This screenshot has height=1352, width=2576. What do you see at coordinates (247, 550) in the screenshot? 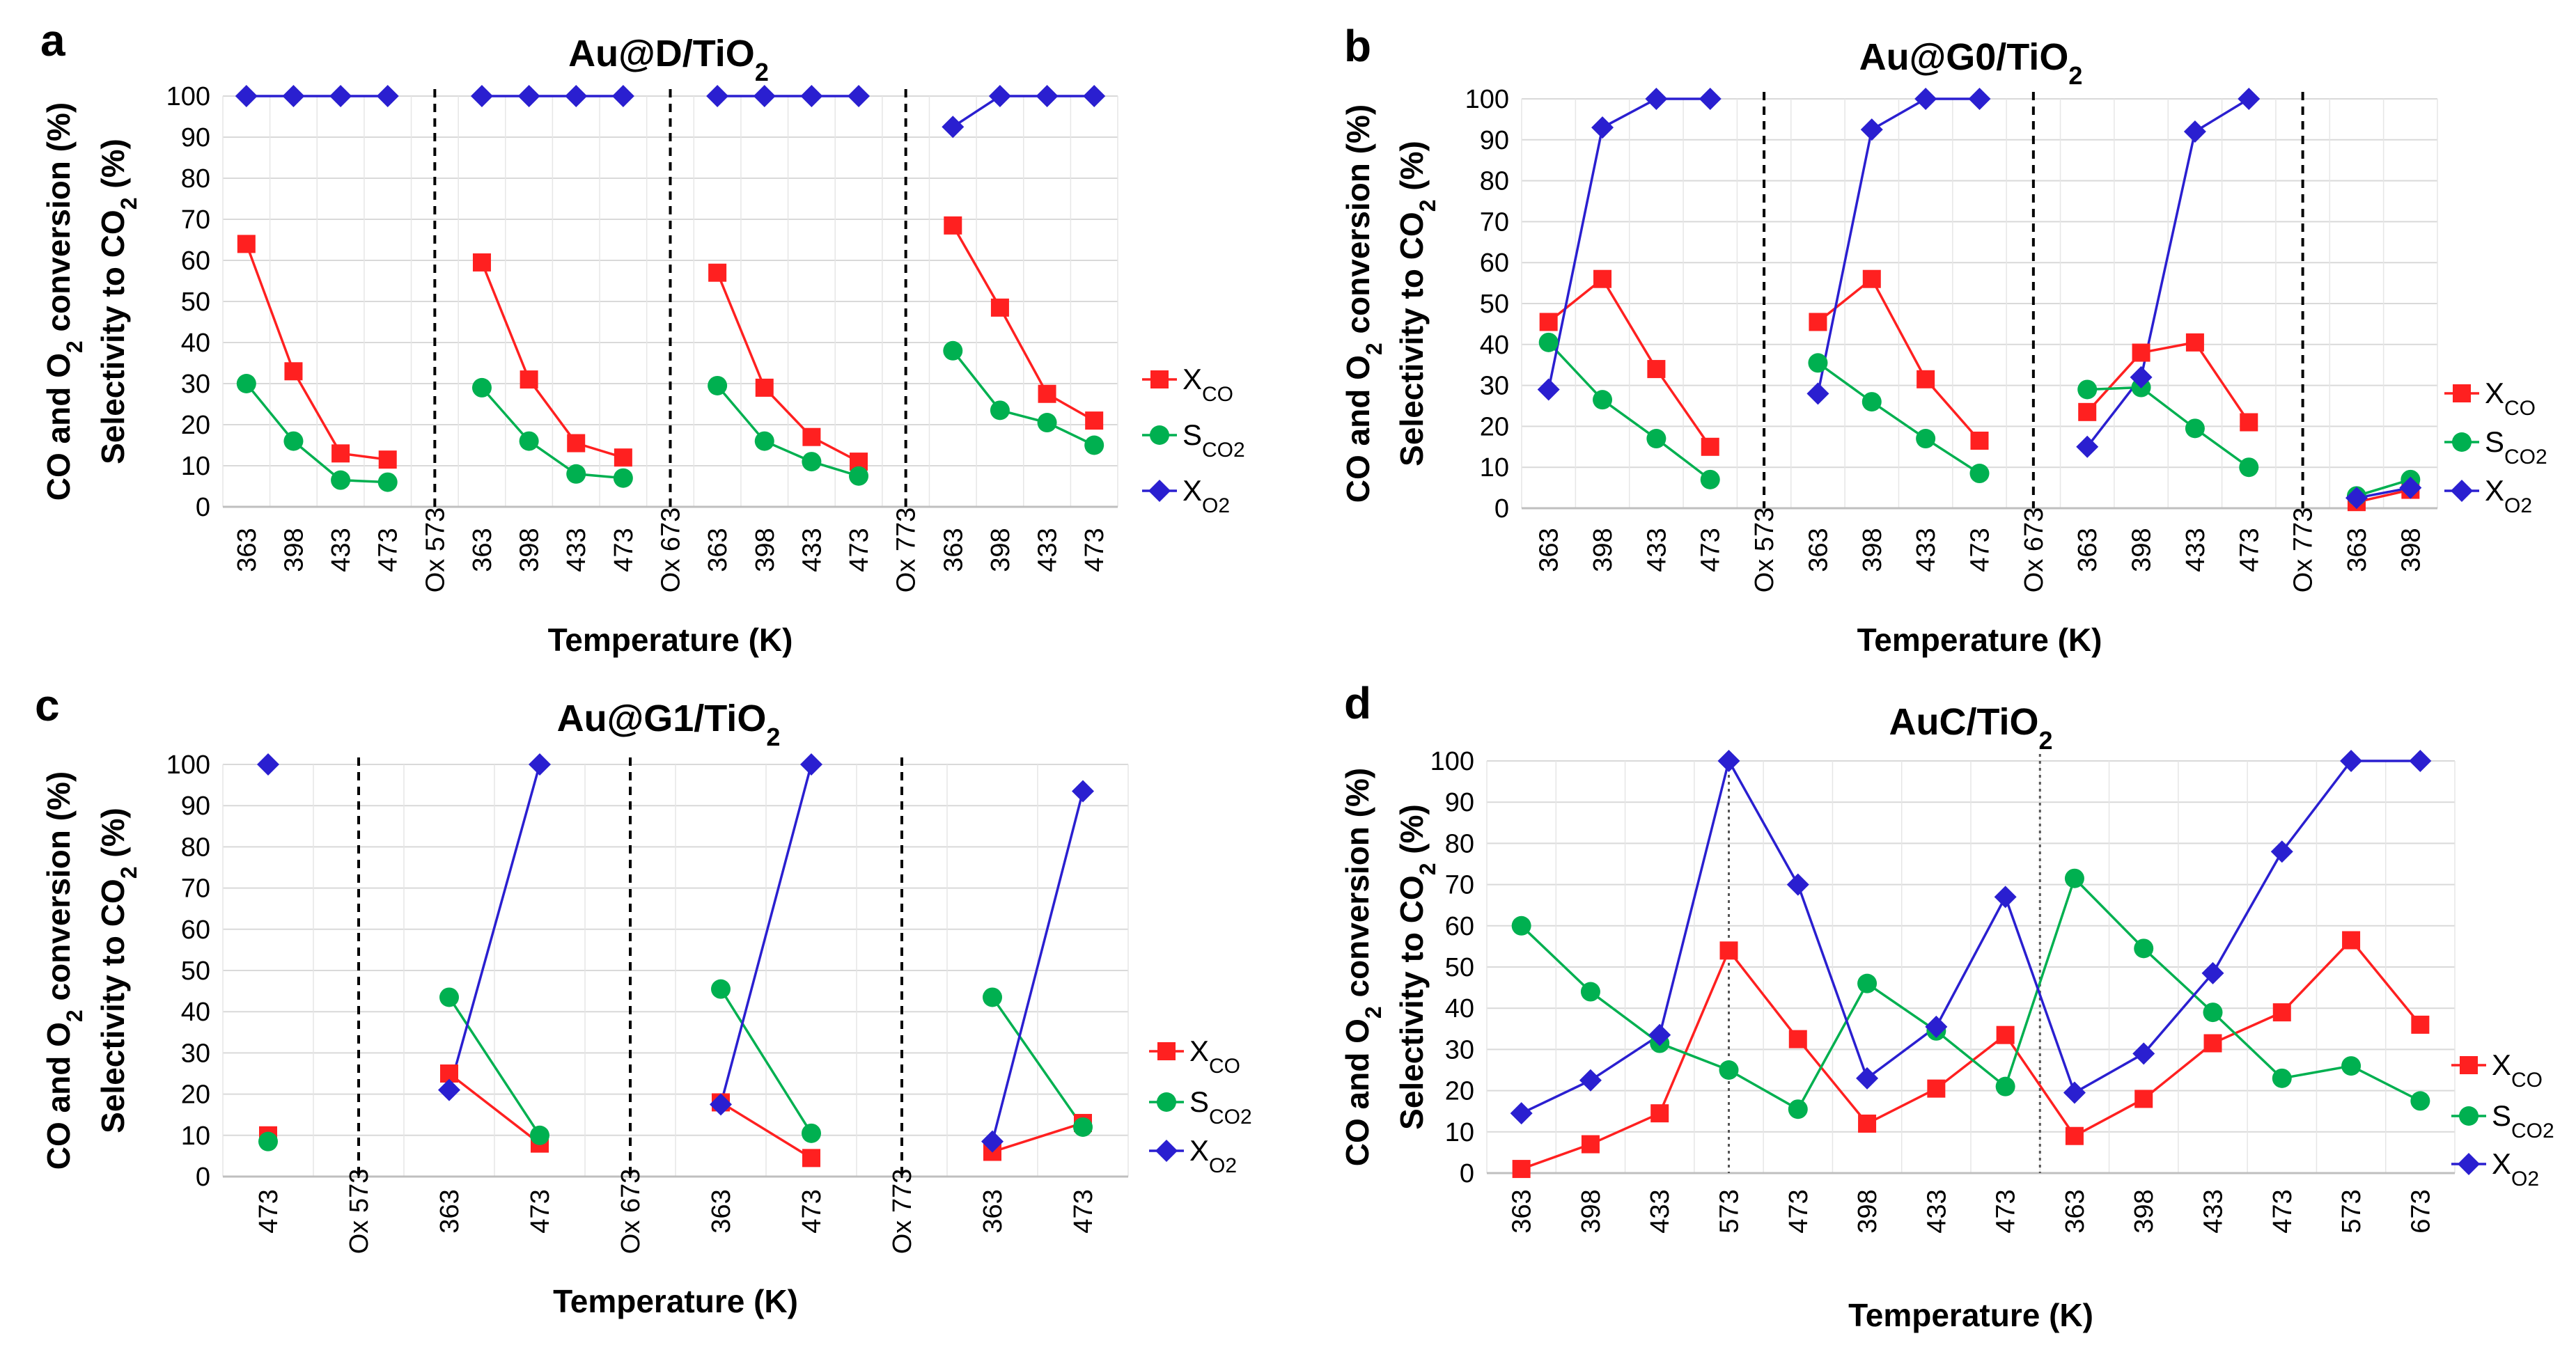
I see `xtick-label-a-0: 363` at bounding box center [247, 550].